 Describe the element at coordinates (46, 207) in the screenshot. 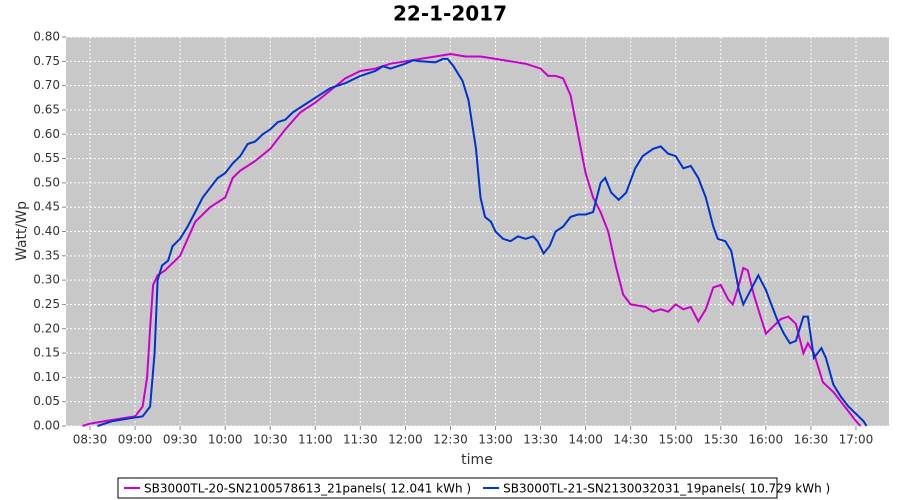

I see `y-tick-label: 0.45` at that location.